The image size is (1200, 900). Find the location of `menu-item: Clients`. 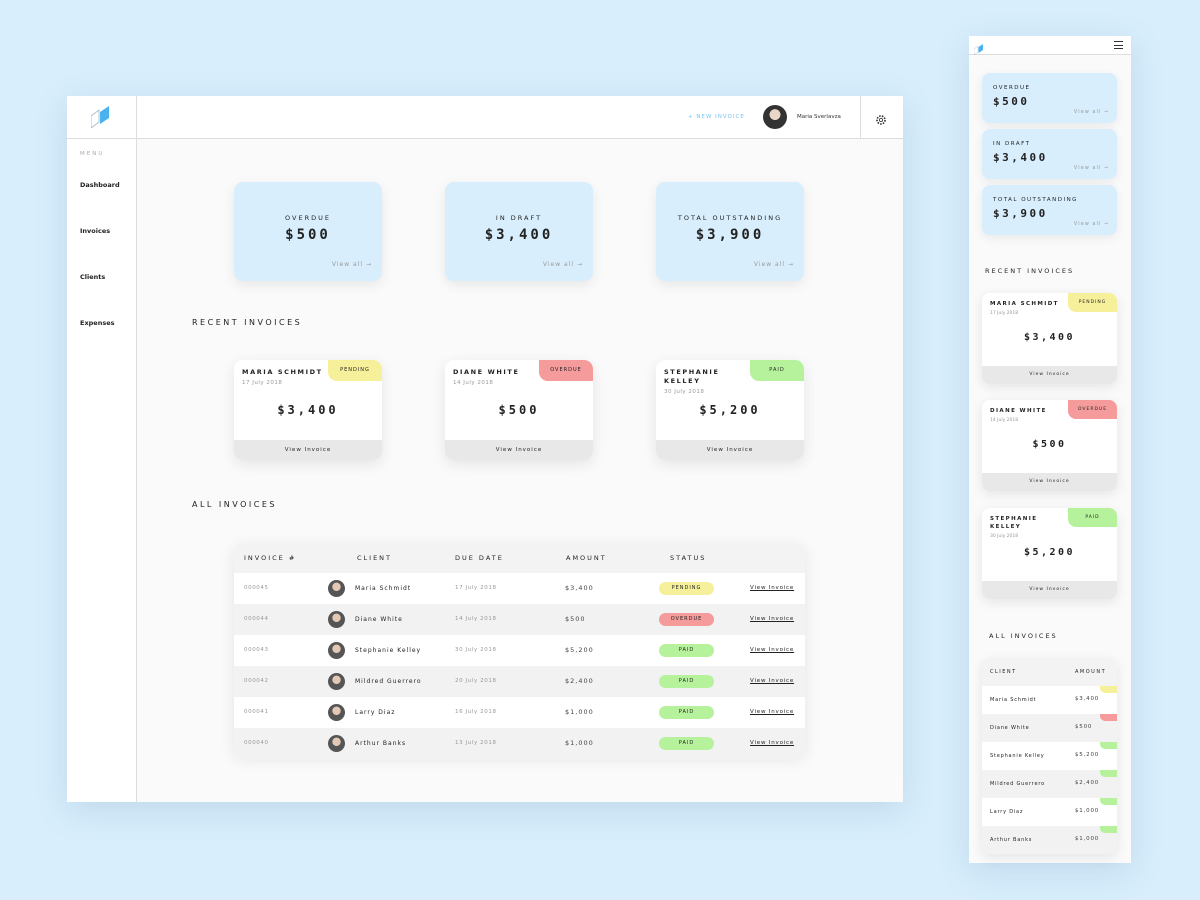

menu-item: Clients is located at coordinates (93, 277).